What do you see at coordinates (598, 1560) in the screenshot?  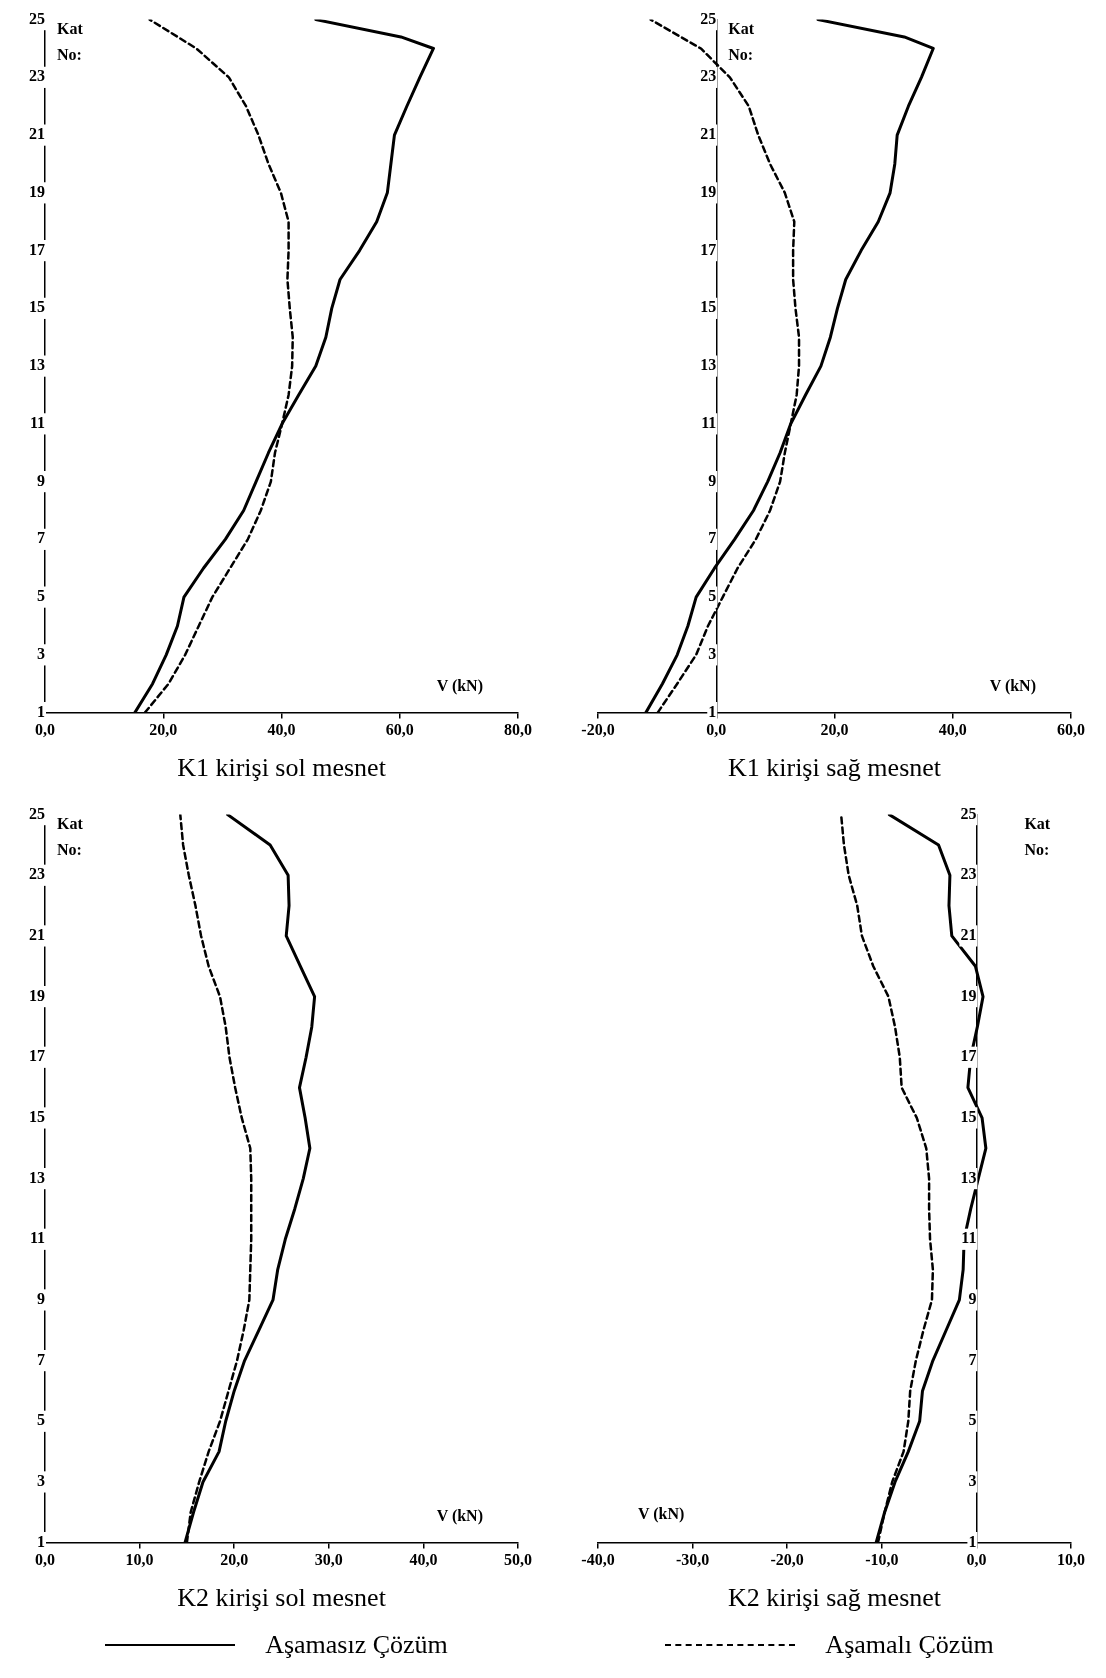 I see `x-tick-label: -40,0` at bounding box center [598, 1560].